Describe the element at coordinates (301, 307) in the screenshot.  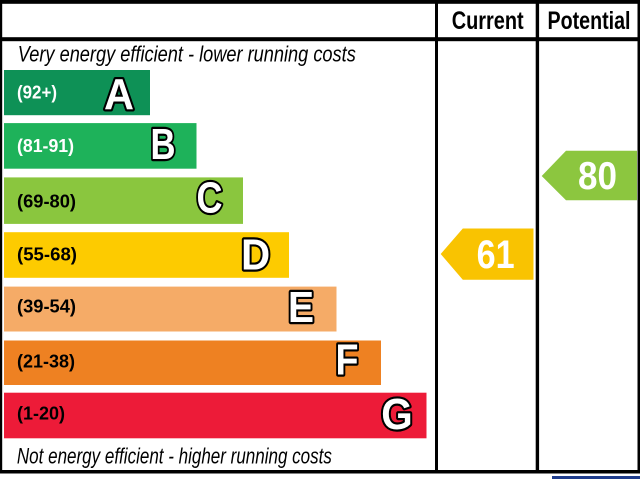
I see `svg-text: E` at that location.